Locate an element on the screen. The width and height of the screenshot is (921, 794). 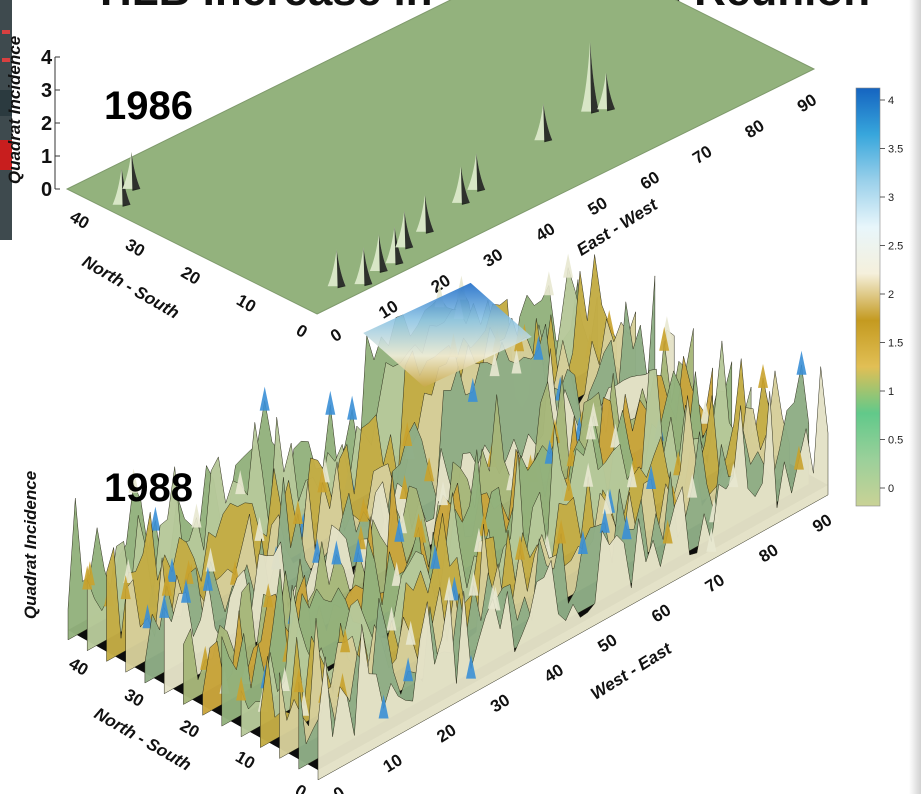
year-label-1988: 1988 is located at coordinates (148, 488).